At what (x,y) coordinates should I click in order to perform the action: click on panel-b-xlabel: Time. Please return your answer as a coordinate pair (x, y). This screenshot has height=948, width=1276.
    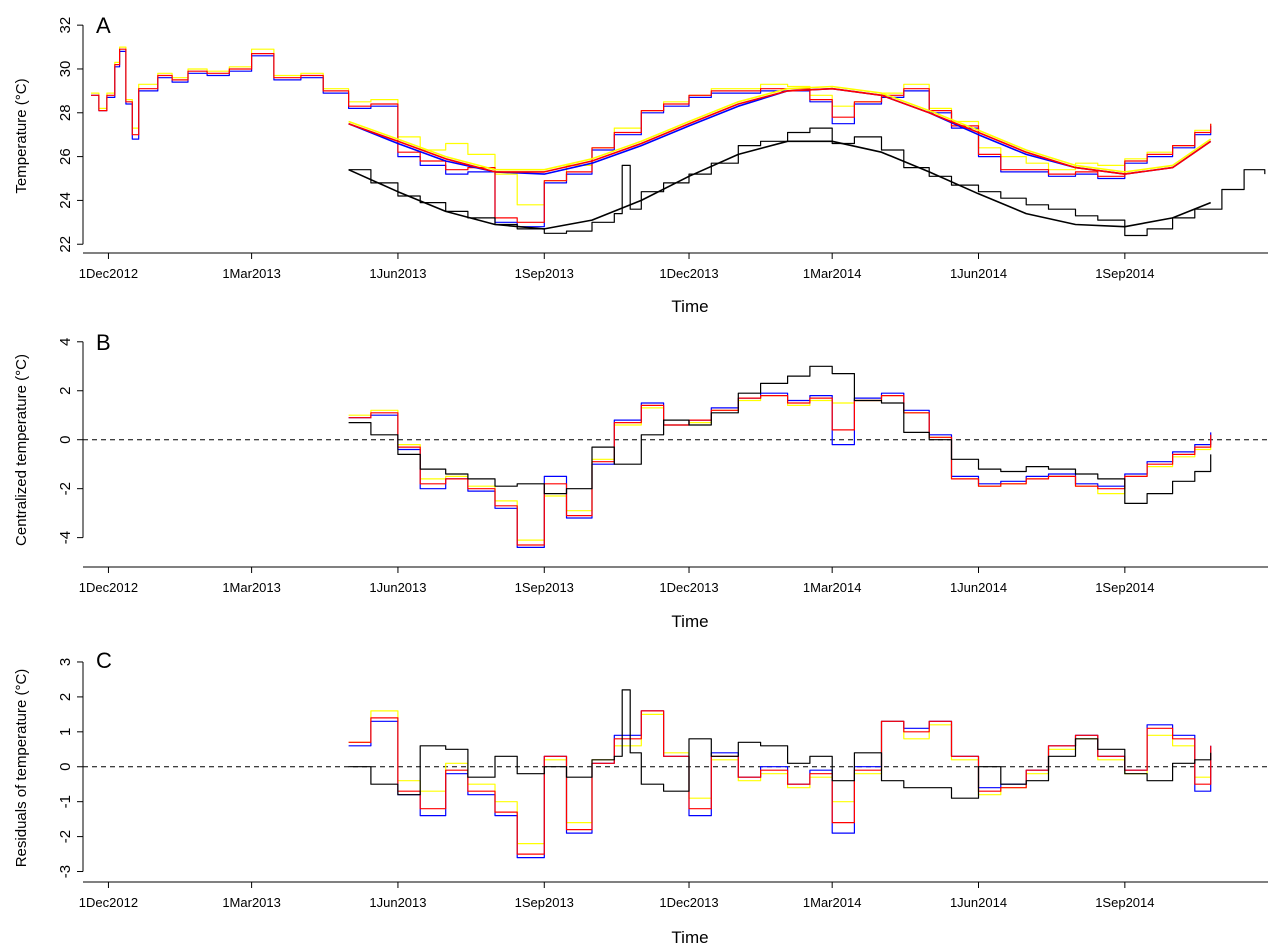
    Looking at the image, I should click on (689, 621).